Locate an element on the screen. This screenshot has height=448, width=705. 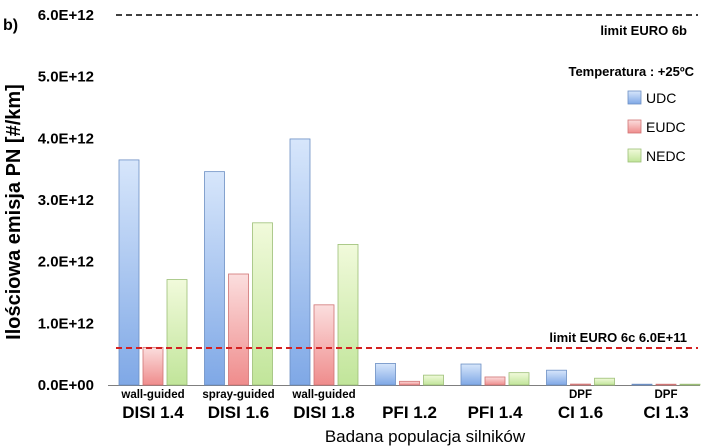
y-tick-label: 0.0E+00 is located at coordinates (66, 385).